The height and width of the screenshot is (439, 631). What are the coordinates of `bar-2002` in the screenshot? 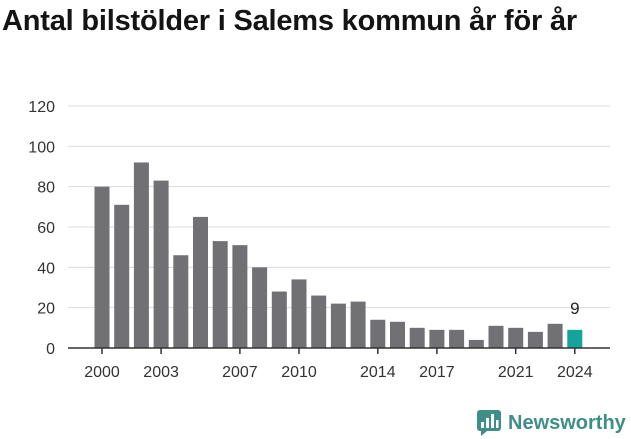 It's located at (141, 255).